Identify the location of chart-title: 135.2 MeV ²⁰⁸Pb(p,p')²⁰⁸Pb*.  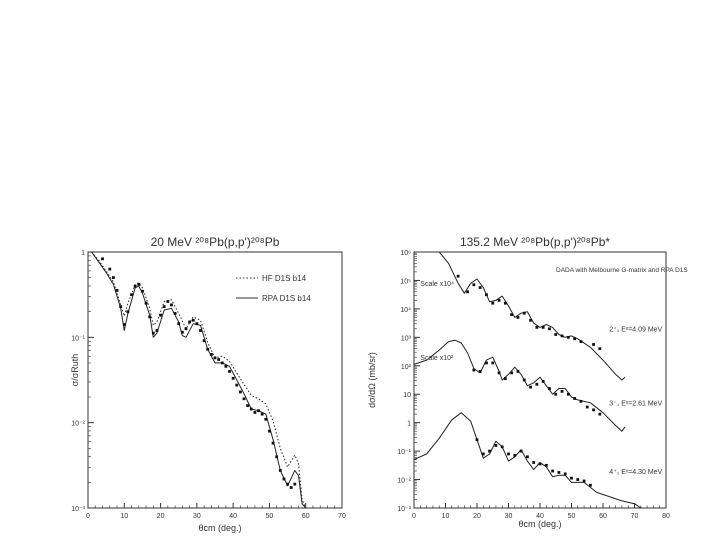
(535, 242).